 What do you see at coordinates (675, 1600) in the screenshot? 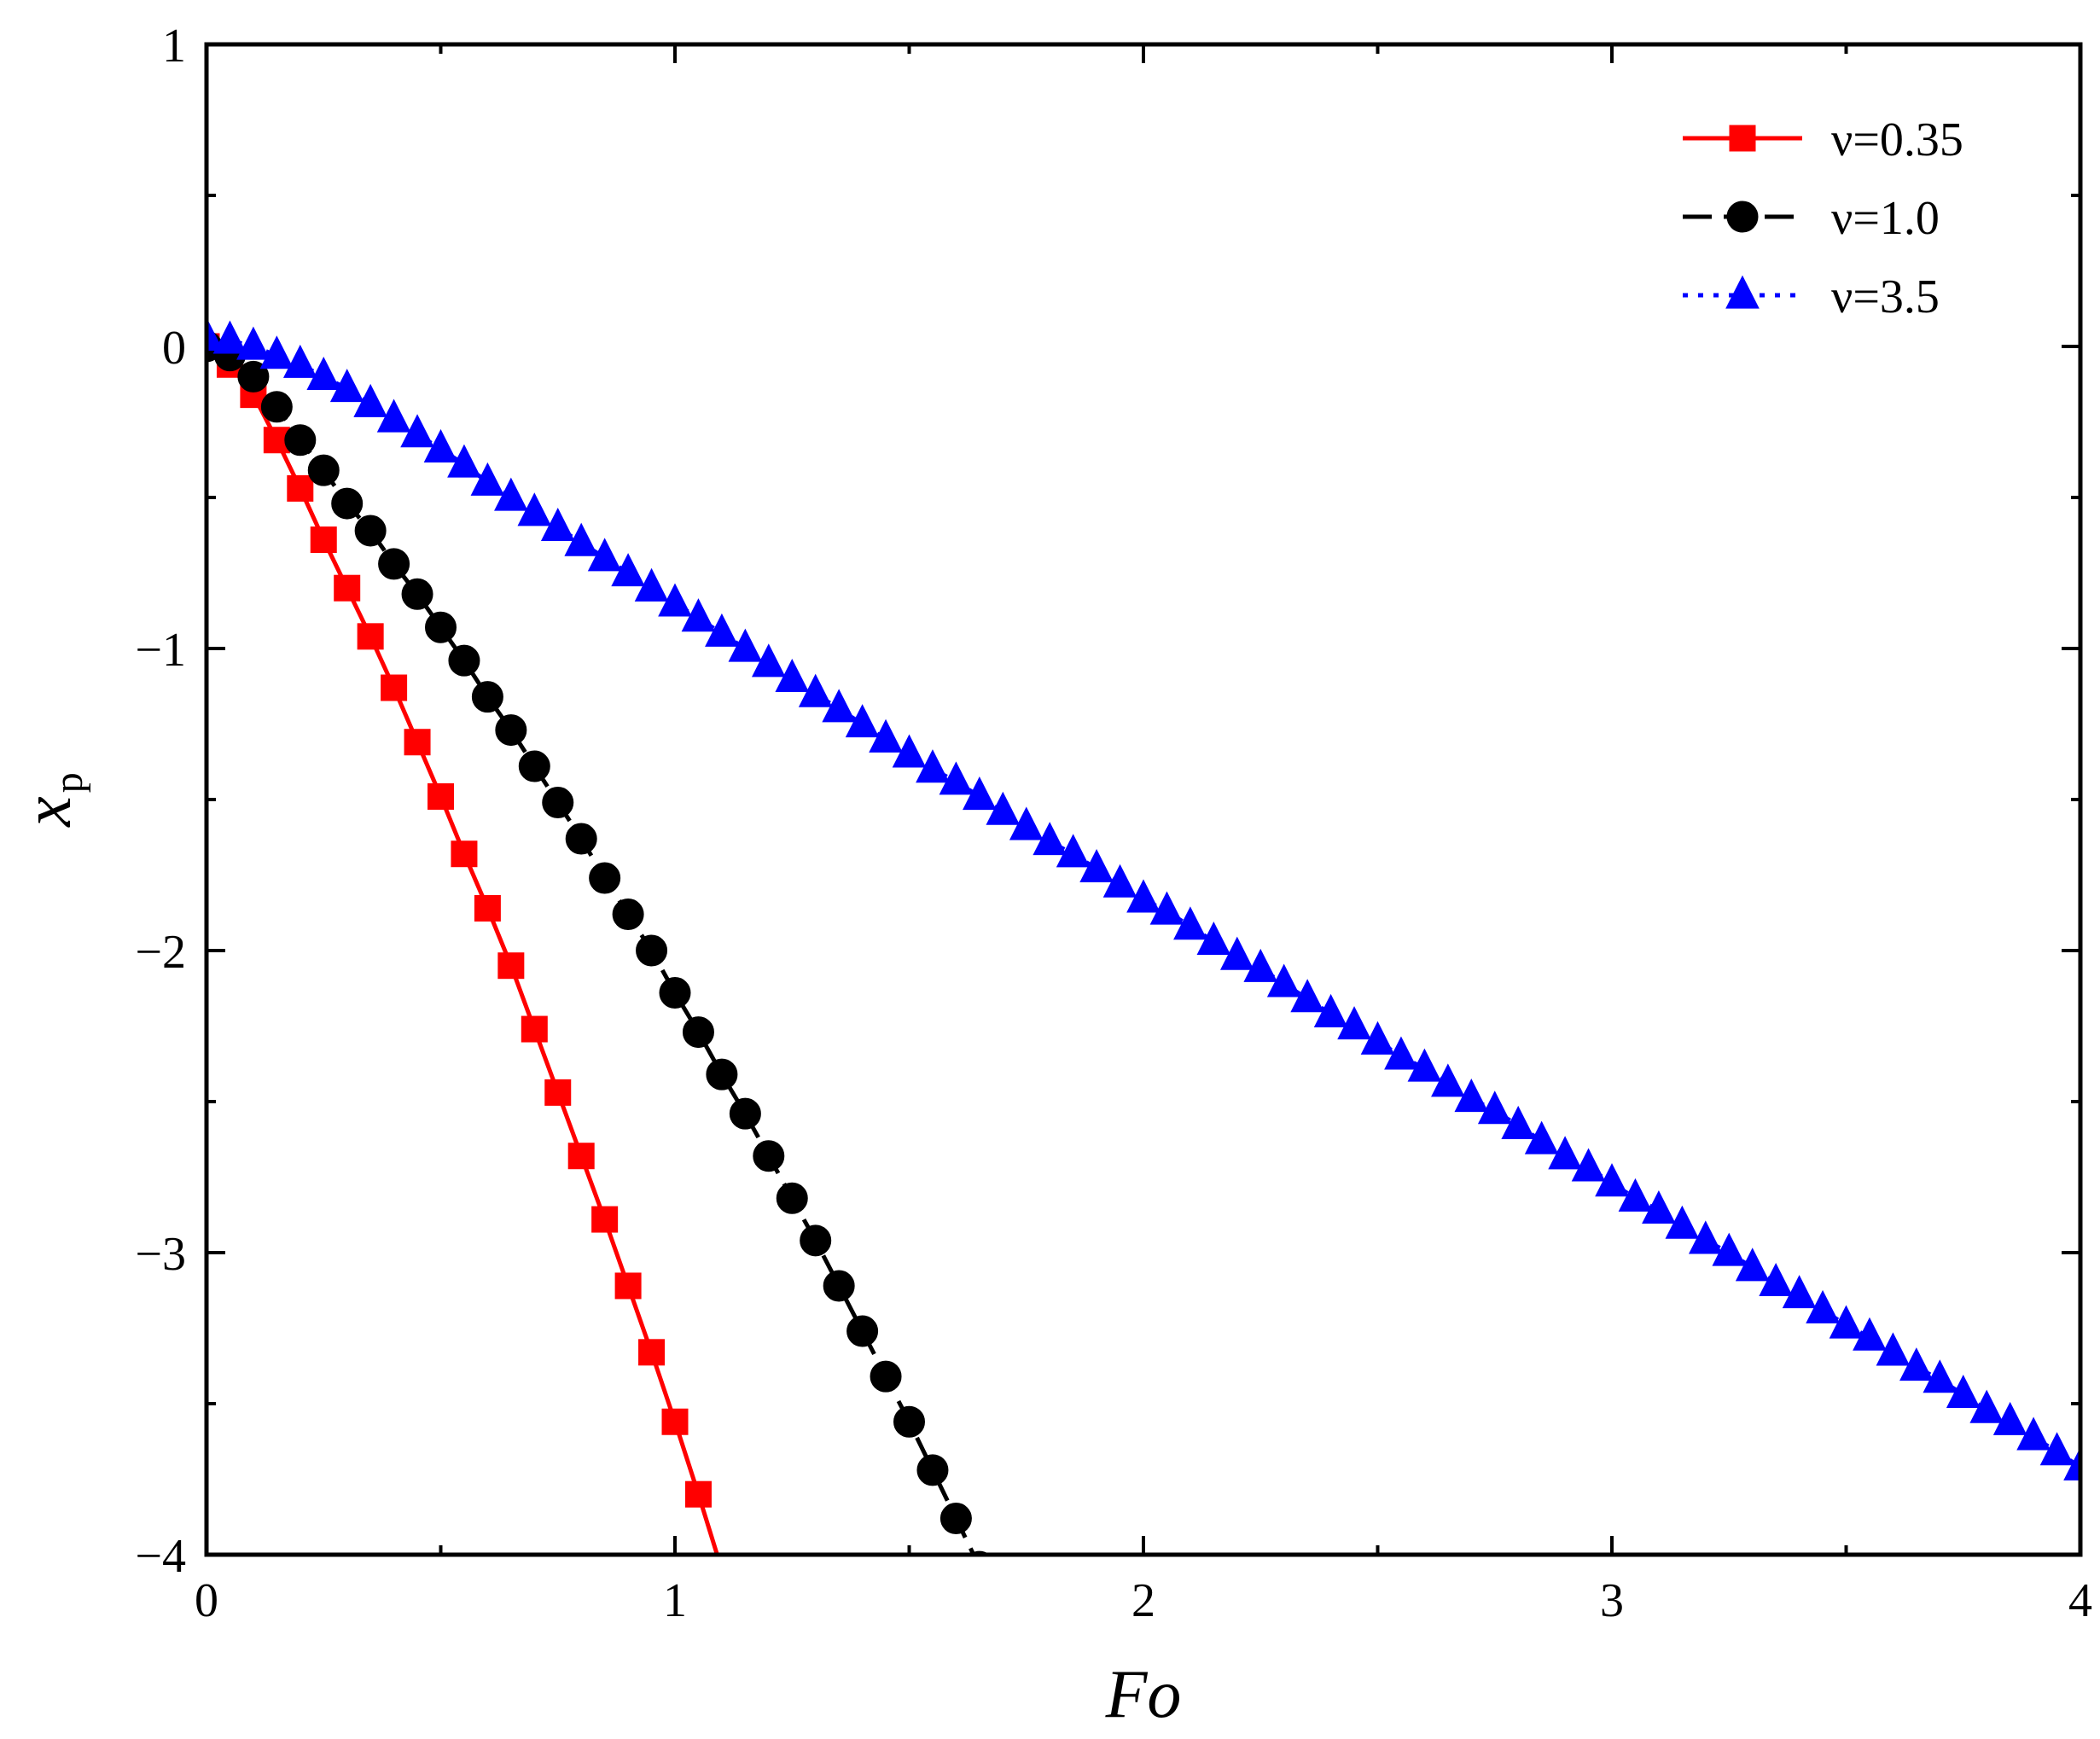
I see `x-tick-label: 1` at bounding box center [675, 1600].